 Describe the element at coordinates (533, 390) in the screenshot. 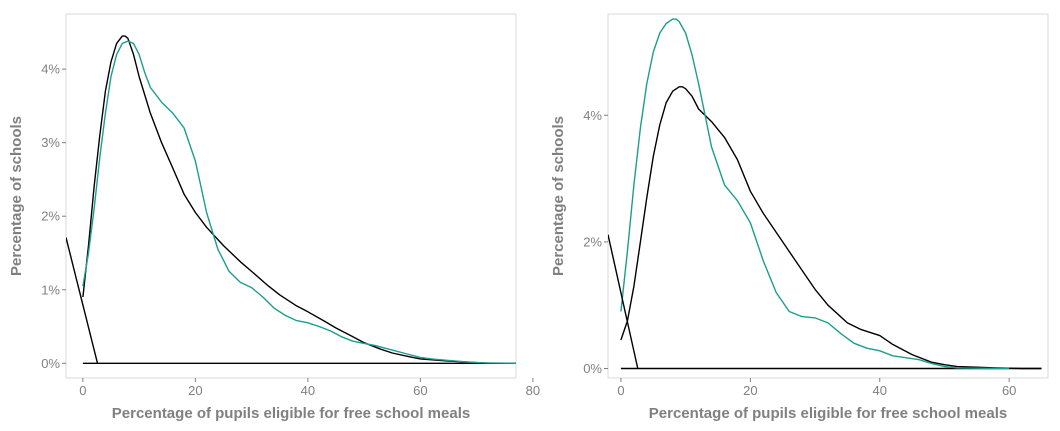

I see `x-tick-label: 80` at that location.